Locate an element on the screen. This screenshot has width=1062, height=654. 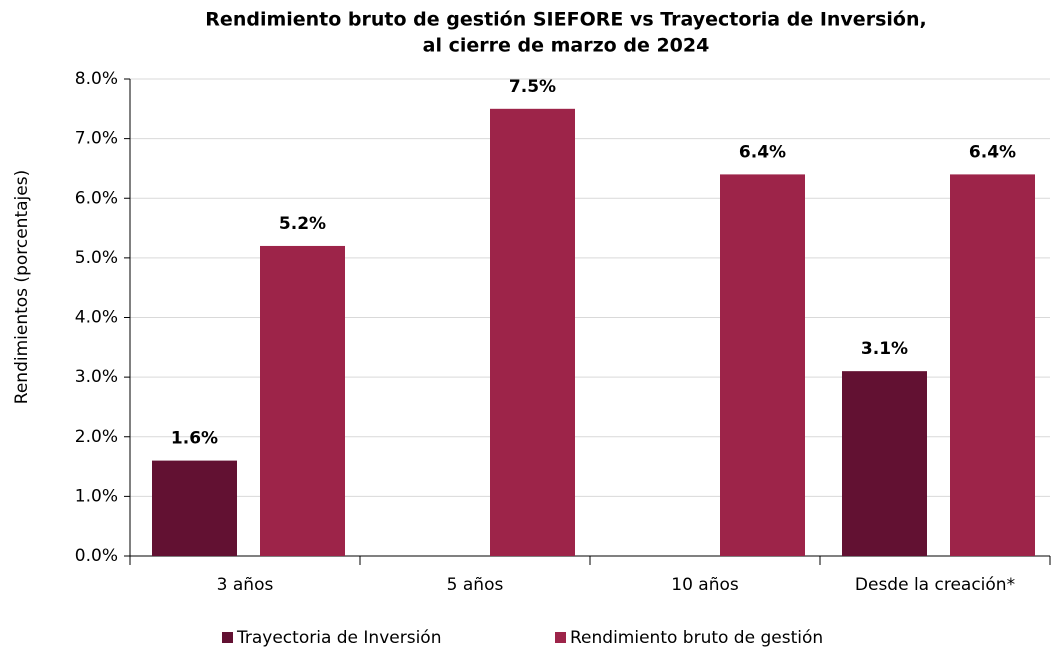
y-axis-label: Rendimientos (porcentajes) is located at coordinates (22, 287).